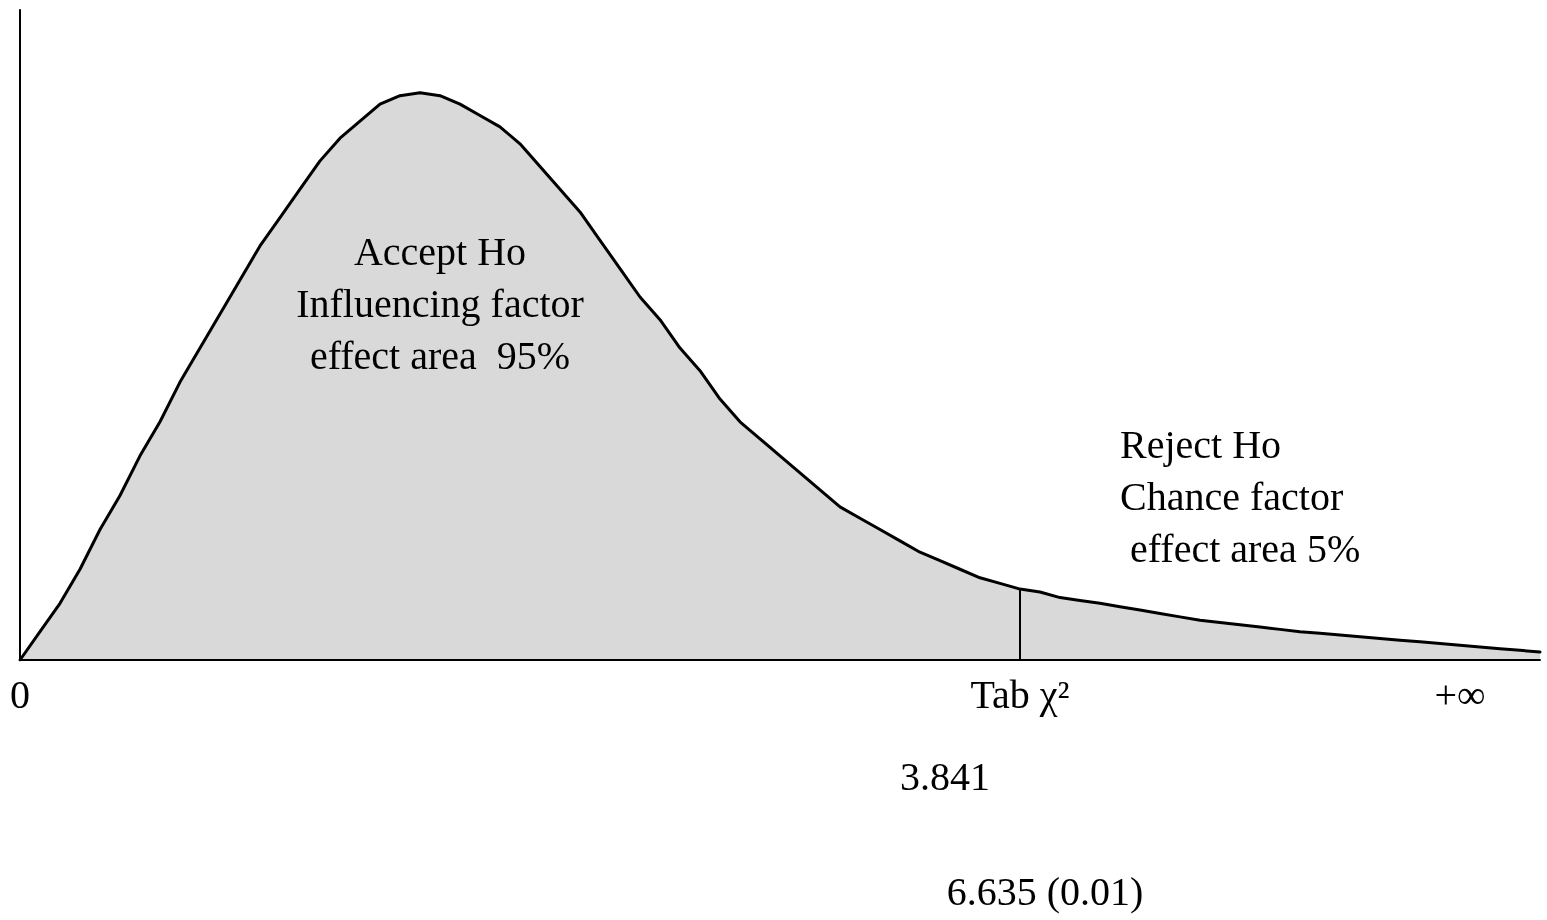  I want to click on text: 6.635 (0.01), so click(1045, 891).